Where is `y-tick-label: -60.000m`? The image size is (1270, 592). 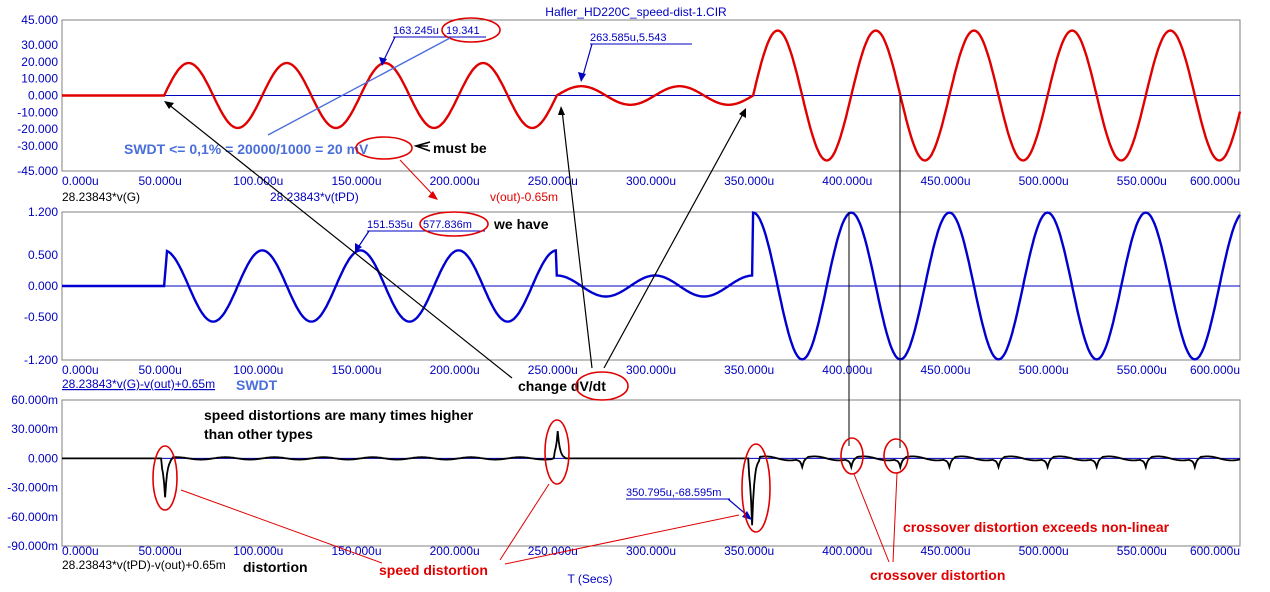
y-tick-label: -60.000m is located at coordinates (32, 517).